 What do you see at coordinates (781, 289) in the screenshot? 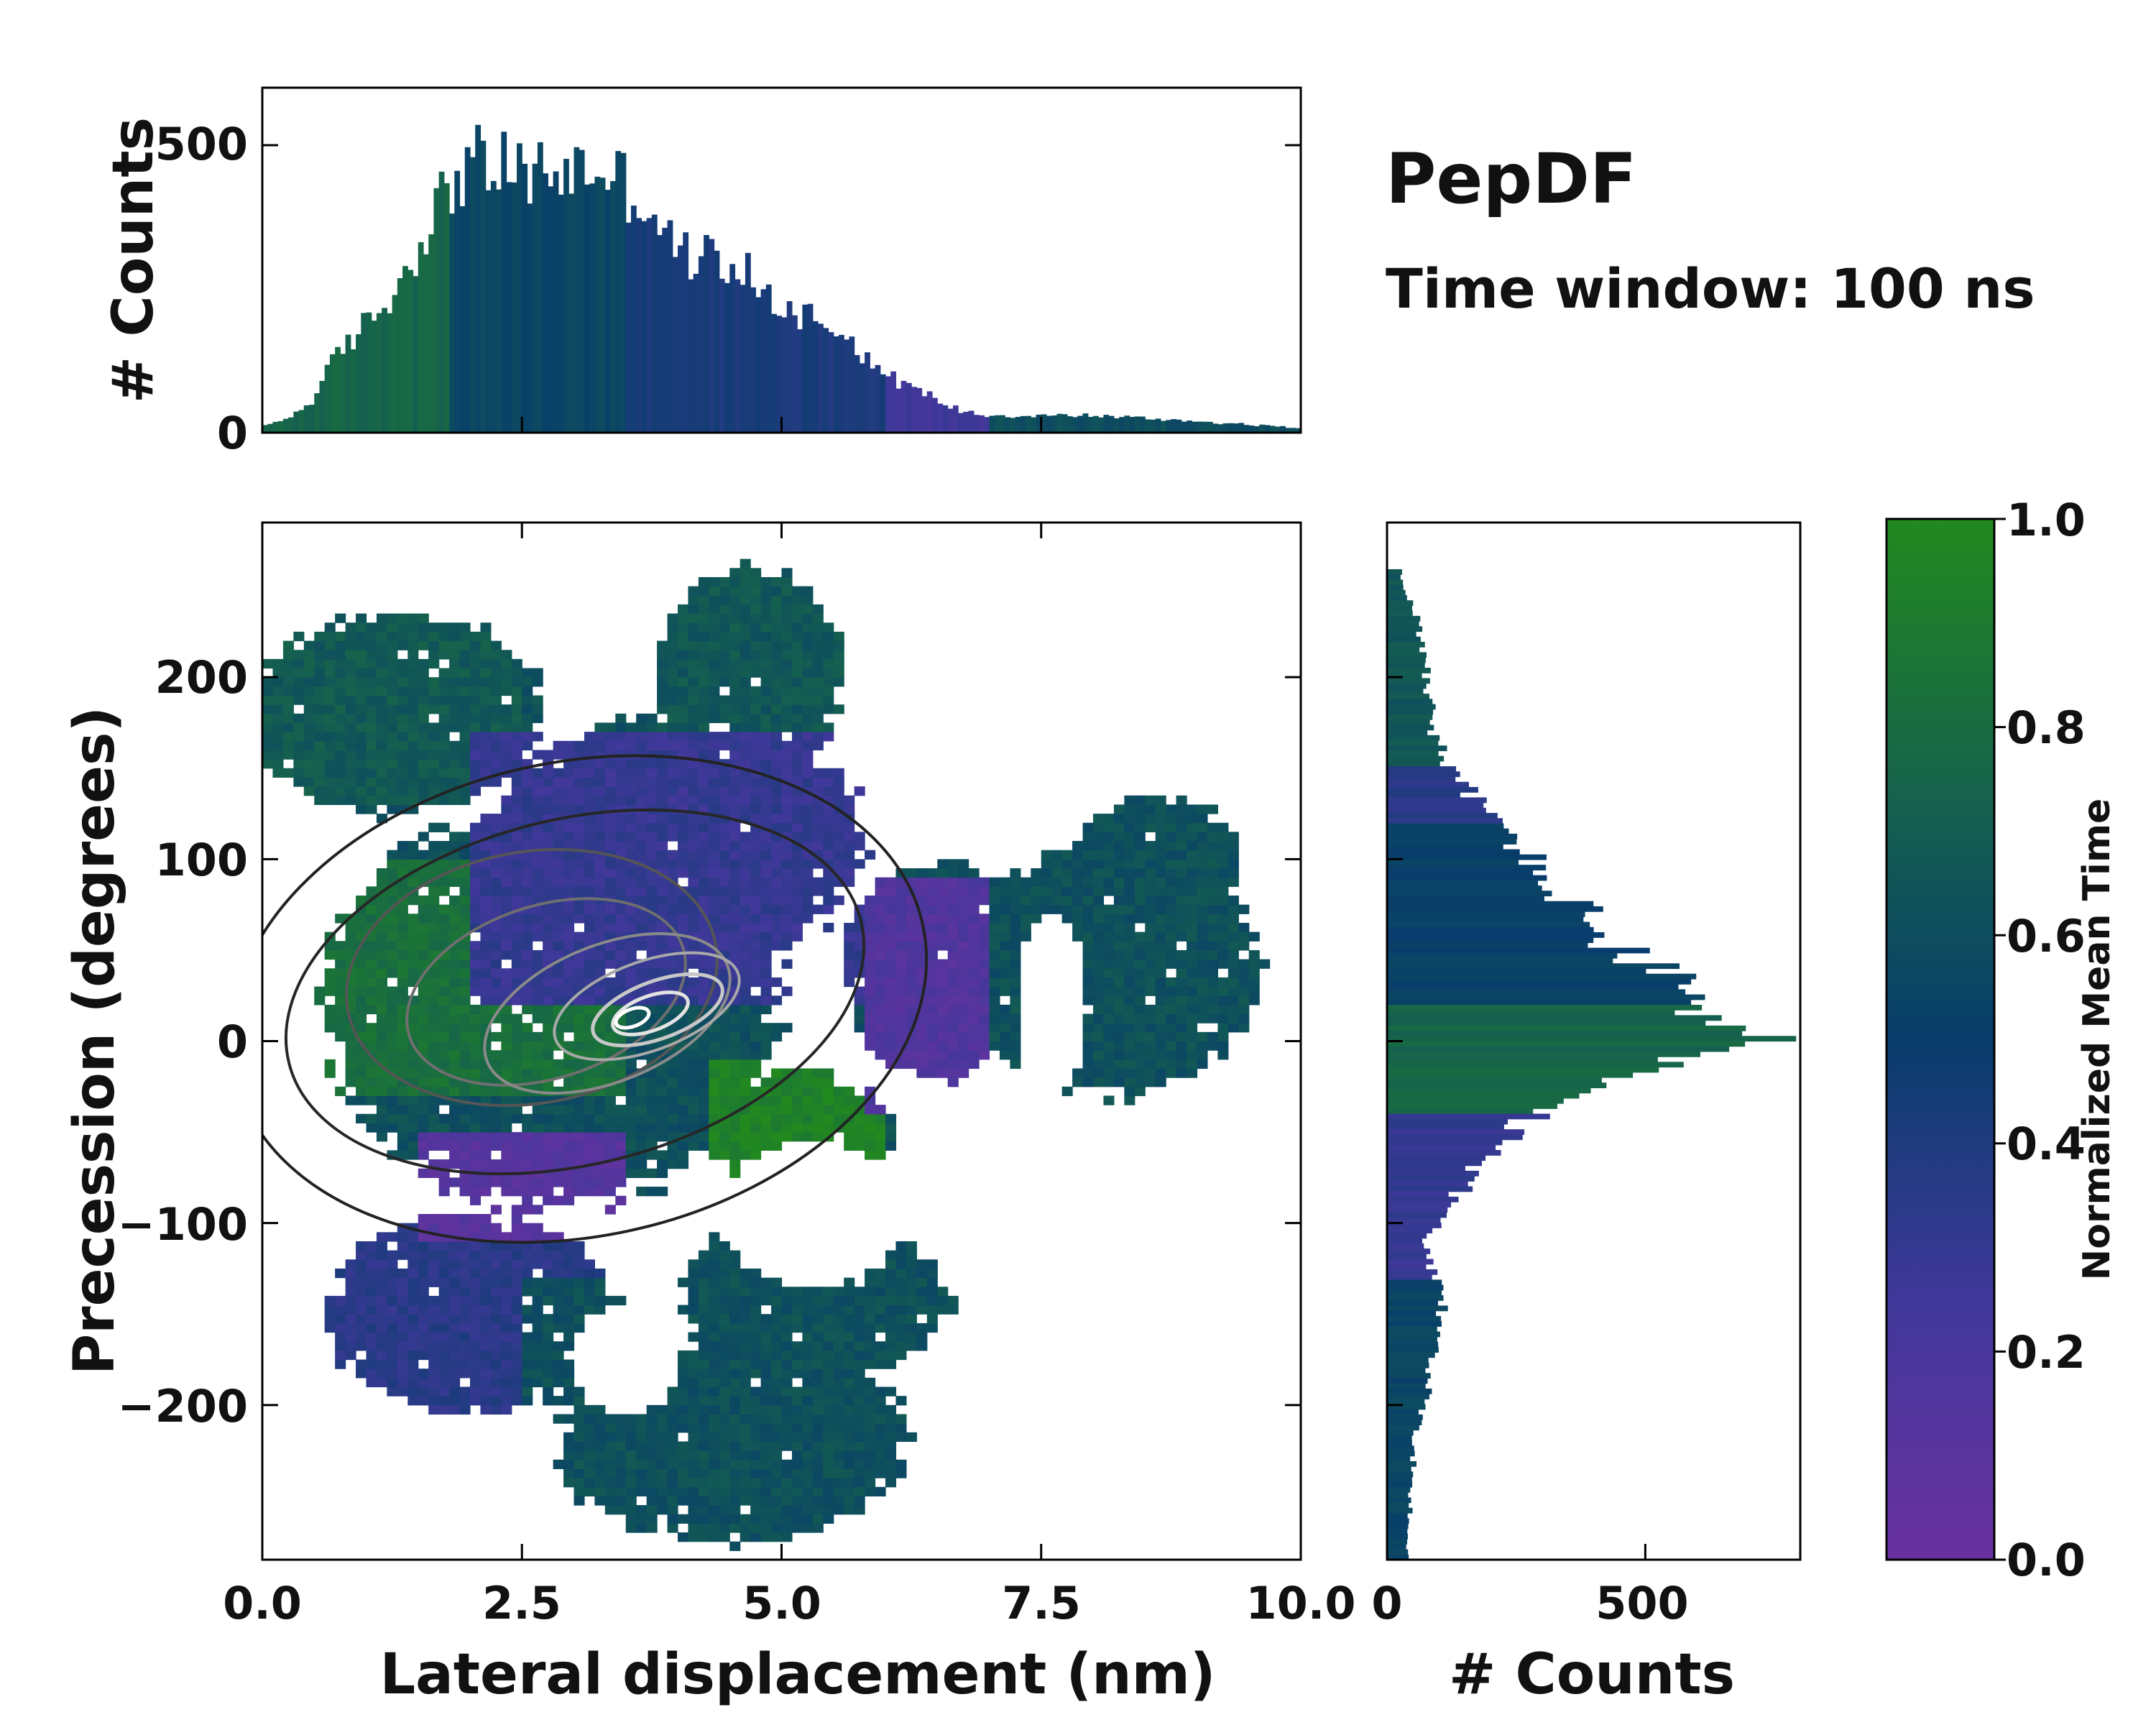
I see `top-histogram-ticks` at bounding box center [781, 289].